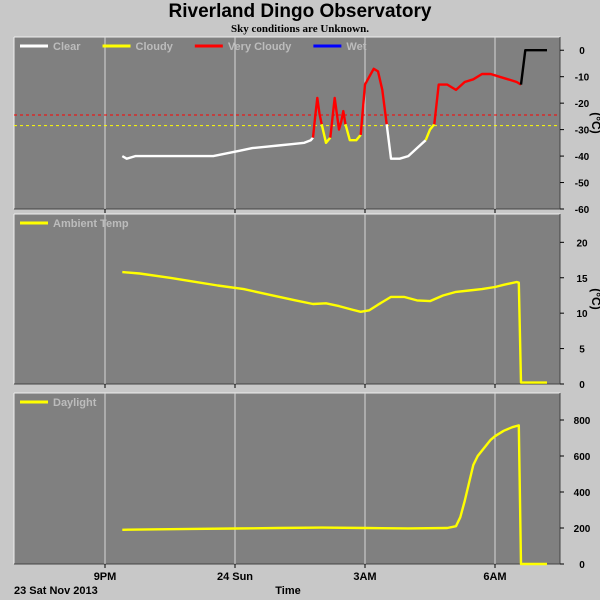 Image resolution: width=600 pixels, height=600 pixels. What do you see at coordinates (494, 577) in the screenshot?
I see `x-tick-label: 6AM` at bounding box center [494, 577].